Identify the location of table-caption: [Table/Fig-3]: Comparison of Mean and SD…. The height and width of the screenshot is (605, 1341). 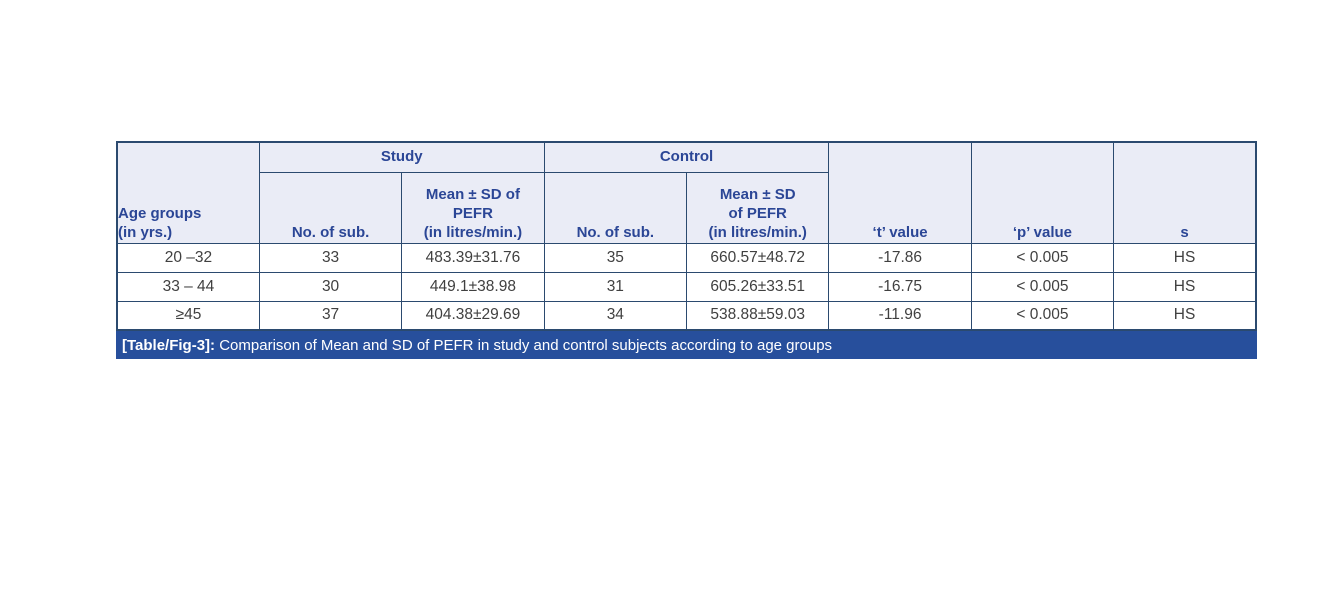
(686, 345).